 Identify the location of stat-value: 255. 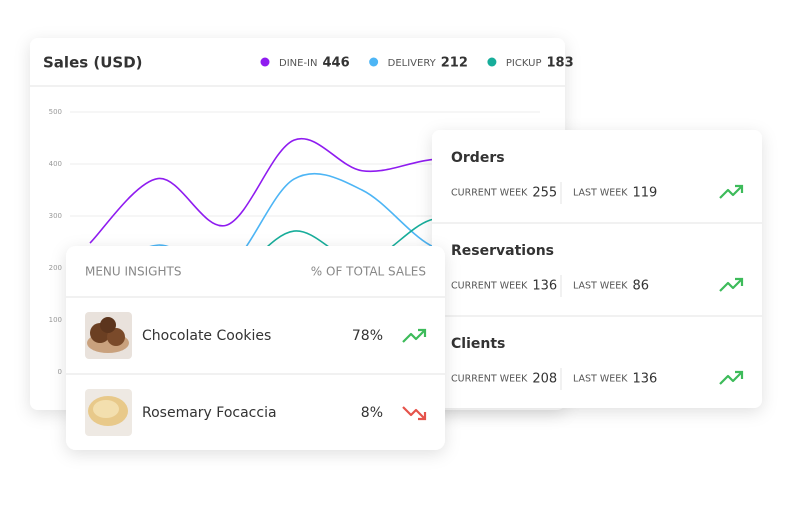
(544, 193).